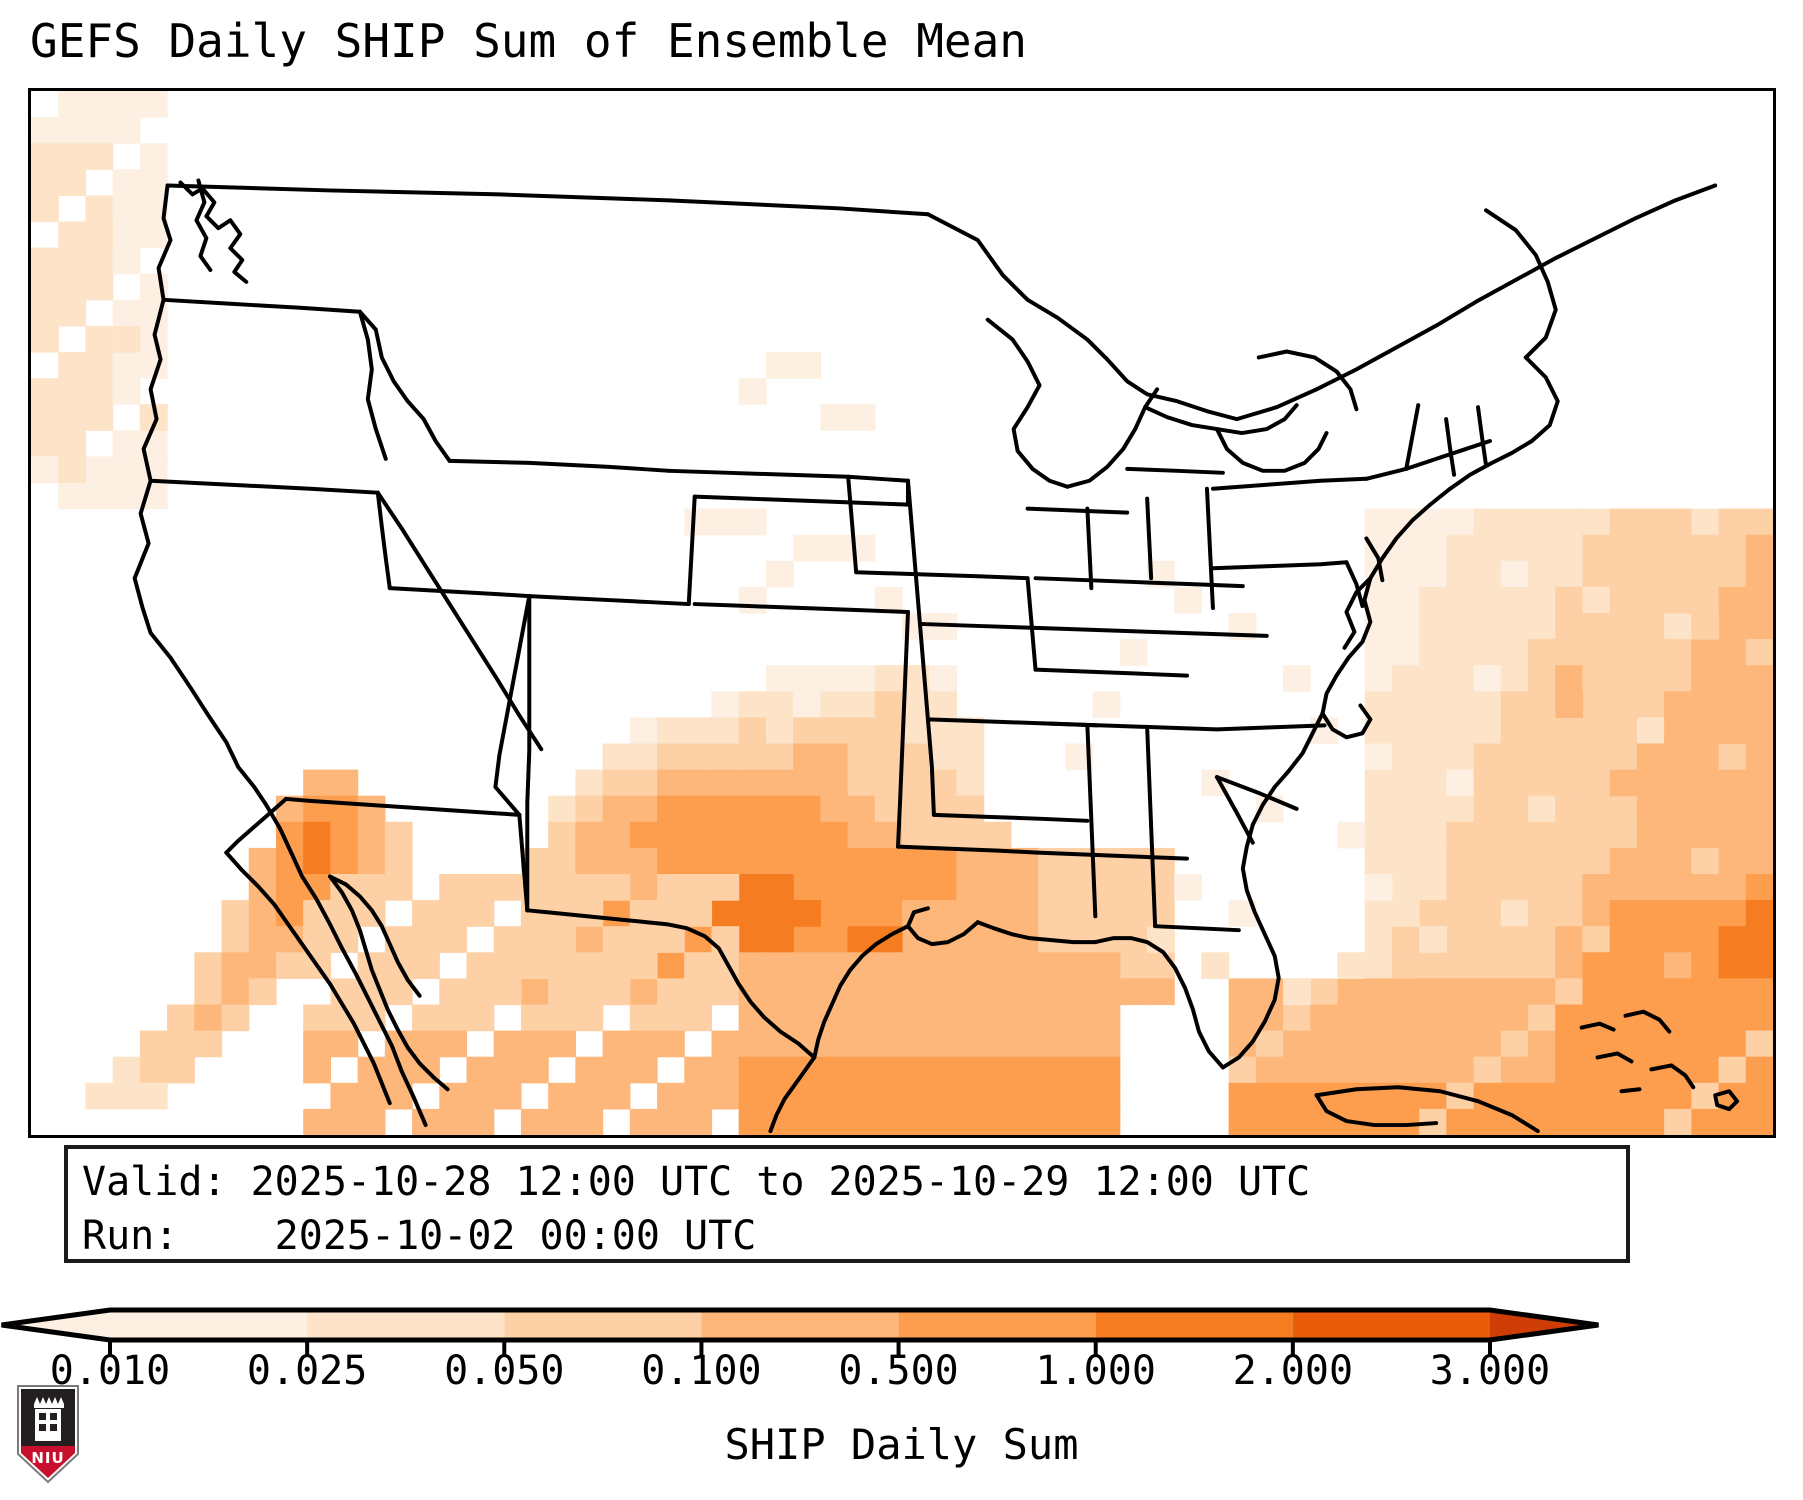 The image size is (1803, 1500). What do you see at coordinates (49, 1419) in the screenshot?
I see `castle-tower-icon` at bounding box center [49, 1419].